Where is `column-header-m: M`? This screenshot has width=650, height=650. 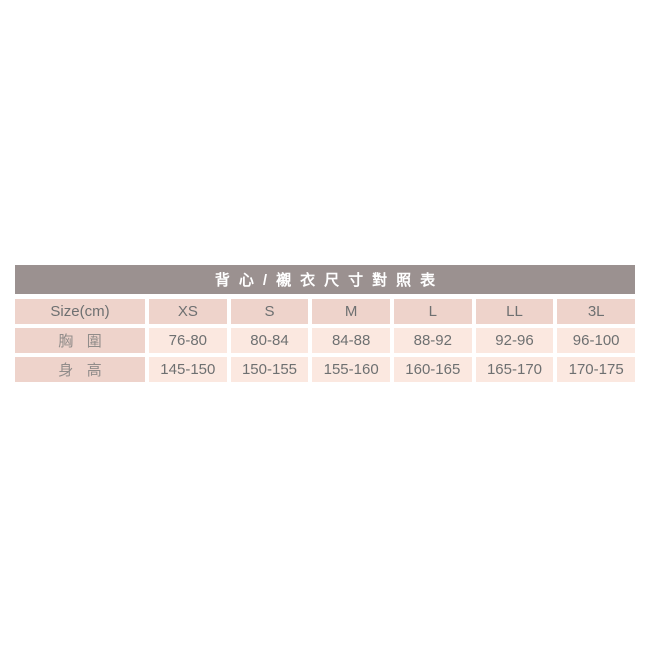 column-header-m: M is located at coordinates (351, 311).